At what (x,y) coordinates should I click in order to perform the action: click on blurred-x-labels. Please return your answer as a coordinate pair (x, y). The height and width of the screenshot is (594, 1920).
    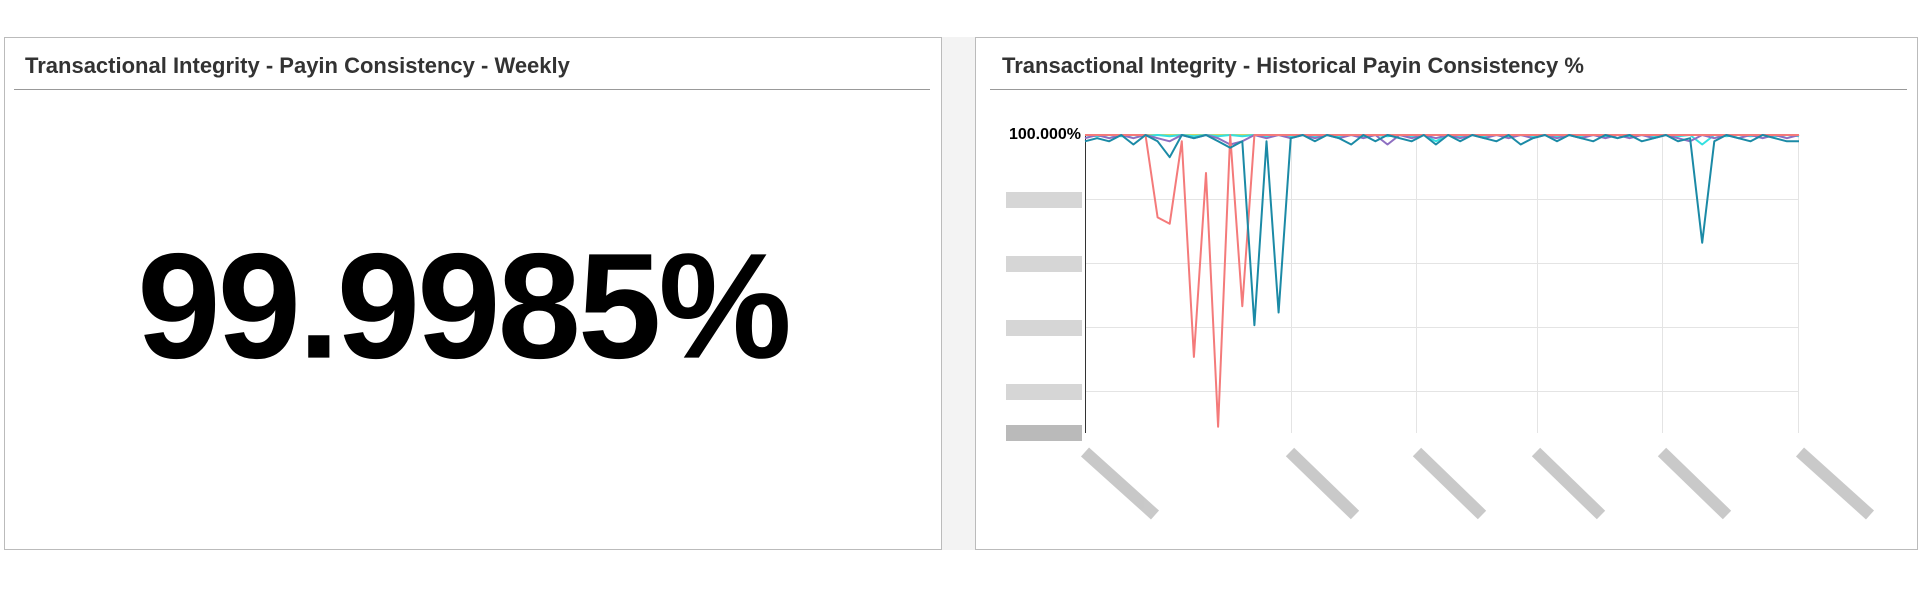
    Looking at the image, I should click on (1477, 483).